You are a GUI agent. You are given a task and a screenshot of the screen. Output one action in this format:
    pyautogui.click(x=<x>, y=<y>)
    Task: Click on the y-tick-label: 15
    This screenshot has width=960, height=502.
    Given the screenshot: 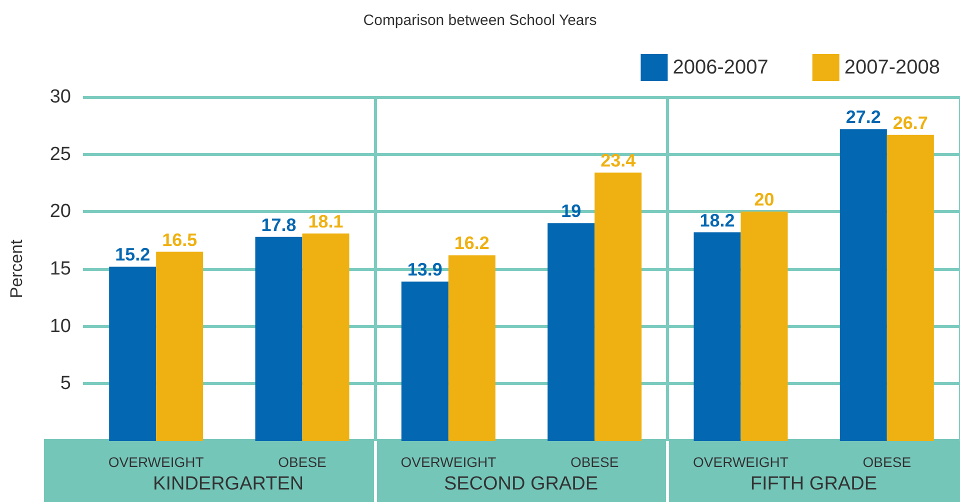 What is the action you would take?
    pyautogui.click(x=60, y=269)
    